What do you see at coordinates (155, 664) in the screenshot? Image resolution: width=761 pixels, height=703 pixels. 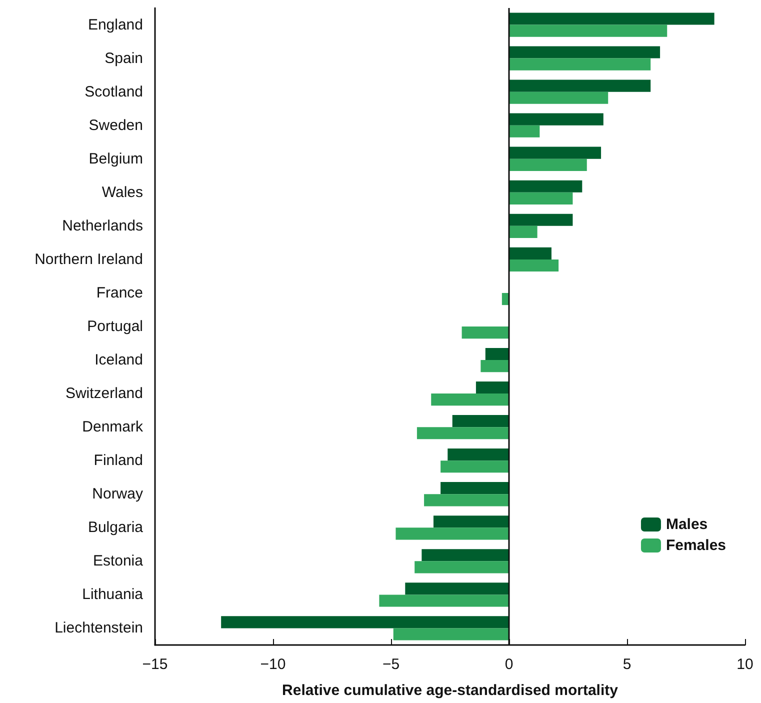 I see `x-tick-label: −15` at bounding box center [155, 664].